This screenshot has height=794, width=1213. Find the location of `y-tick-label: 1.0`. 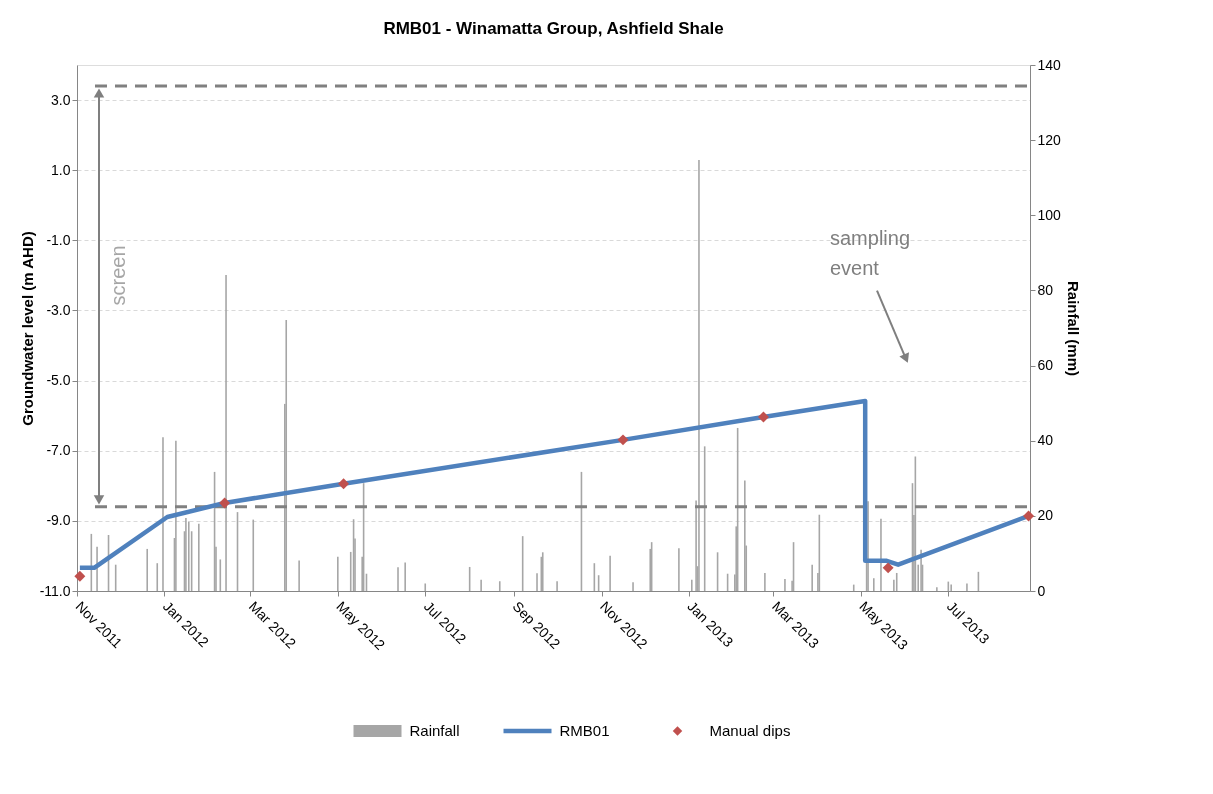

y-tick-label: 1.0 is located at coordinates (61, 169).